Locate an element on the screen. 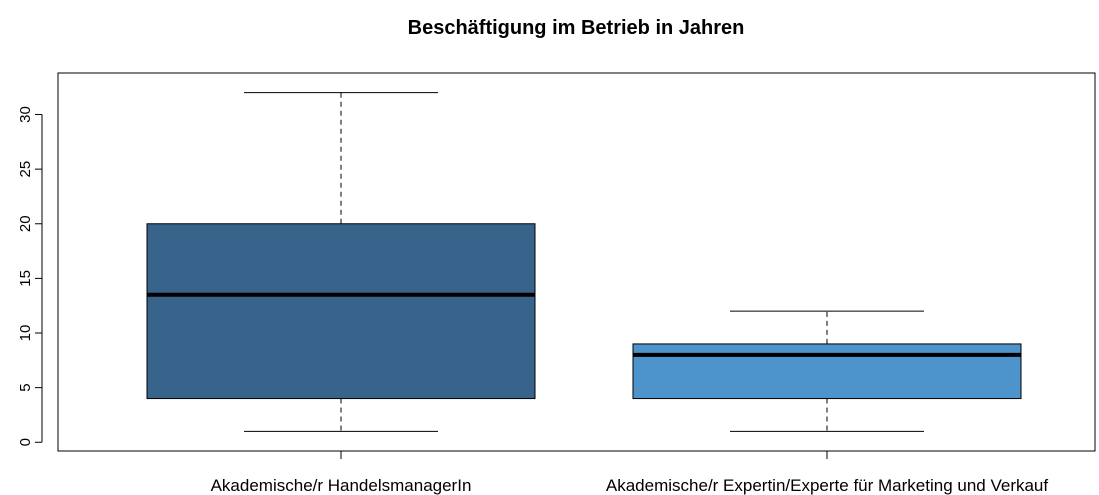  x-tick-label: Akademische/r HandelsmanagerIn is located at coordinates (341, 485).